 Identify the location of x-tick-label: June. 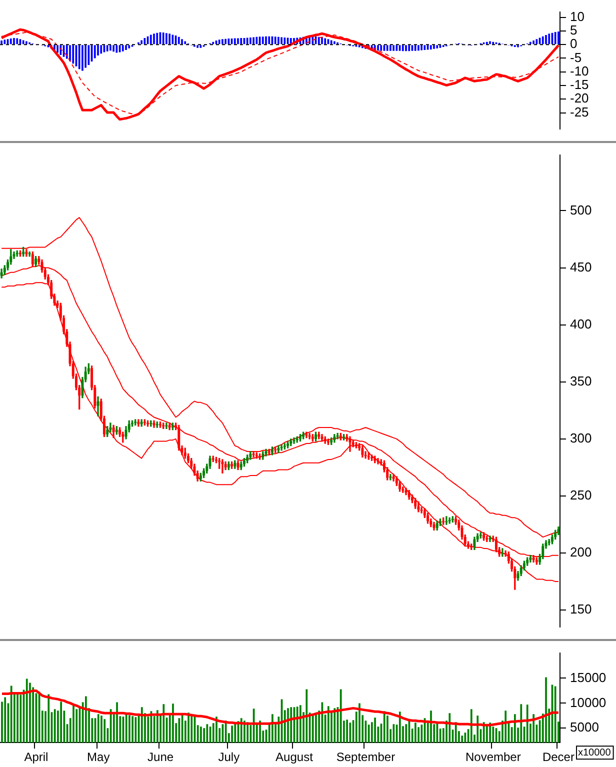
(161, 757).